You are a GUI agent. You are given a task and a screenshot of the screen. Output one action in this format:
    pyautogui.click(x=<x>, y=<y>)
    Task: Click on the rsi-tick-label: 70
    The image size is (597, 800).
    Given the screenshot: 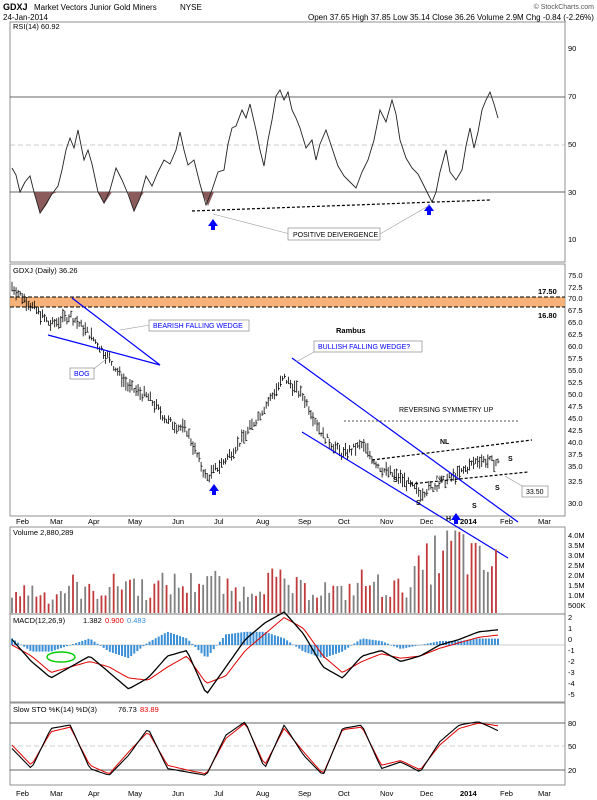 What is the action you would take?
    pyautogui.click(x=572, y=96)
    